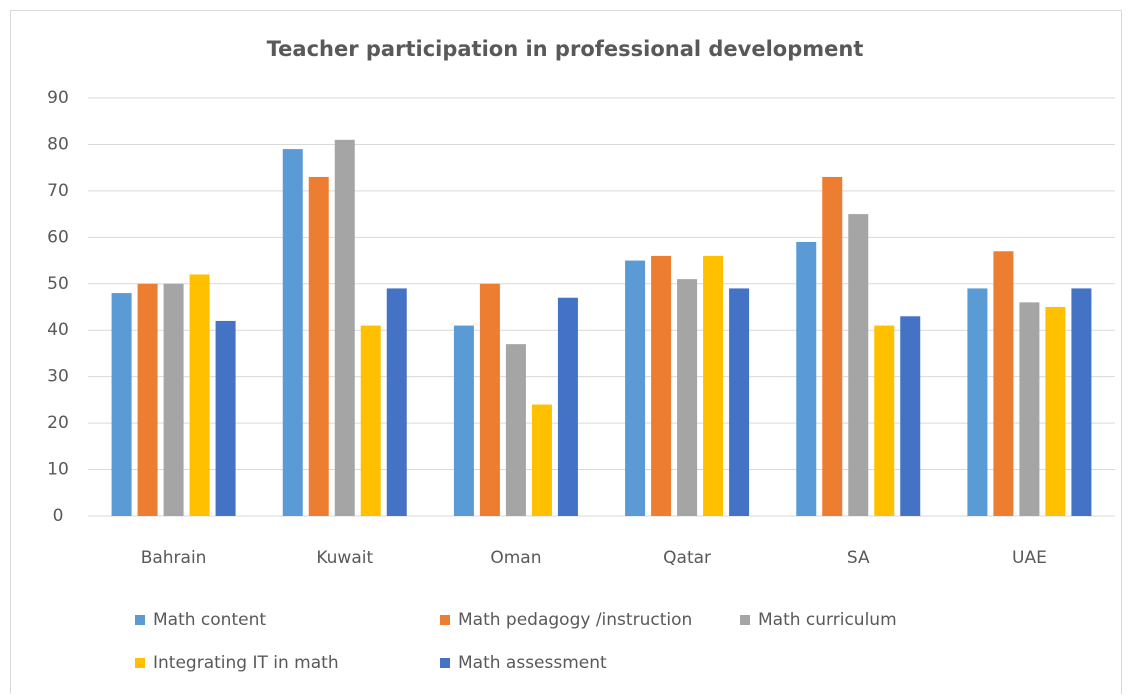 This screenshot has width=1130, height=698. What do you see at coordinates (209, 620) in the screenshot?
I see `legend-label: Math content` at bounding box center [209, 620].